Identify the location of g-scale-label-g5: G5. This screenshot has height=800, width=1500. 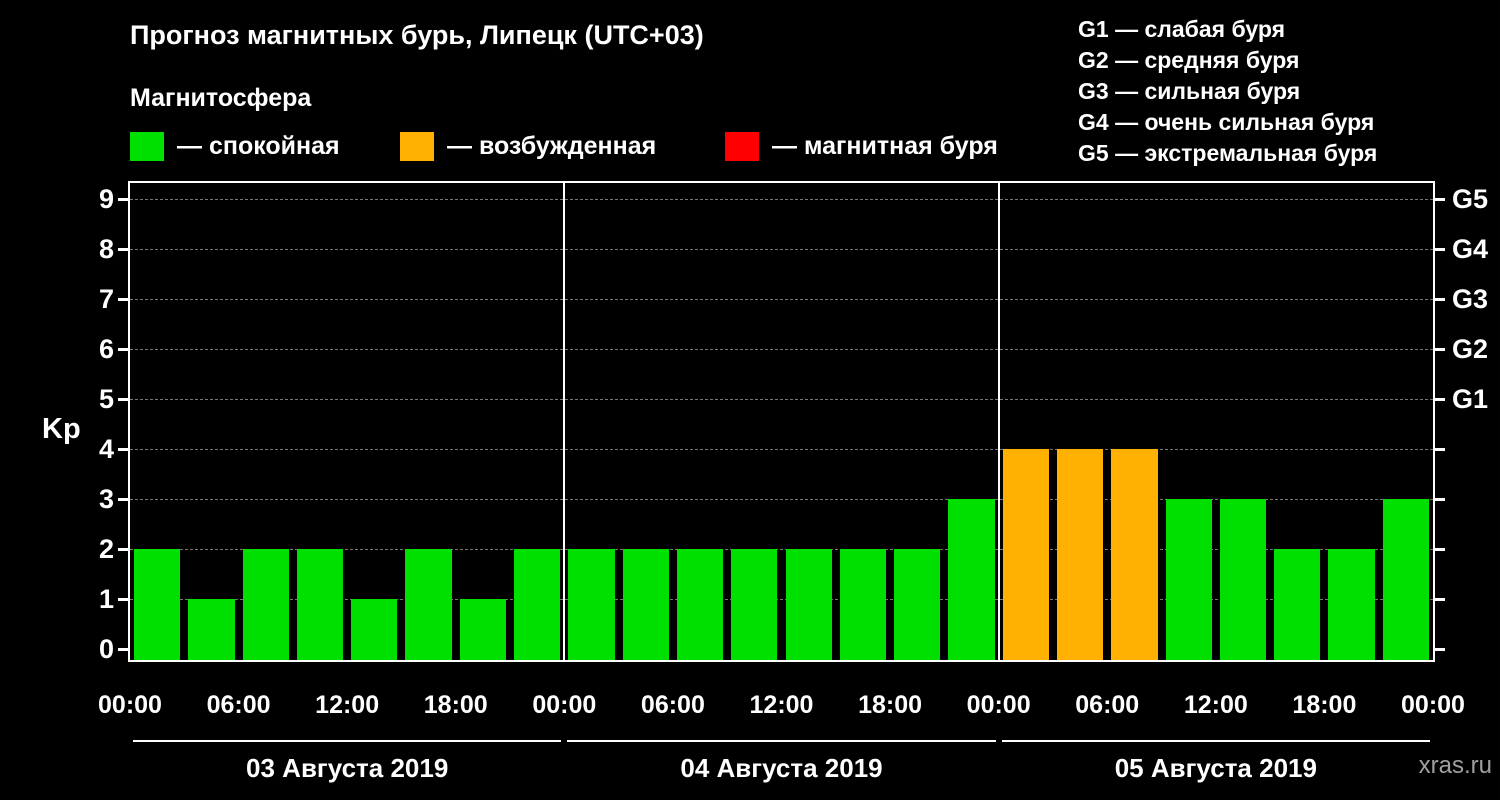
(1470, 199).